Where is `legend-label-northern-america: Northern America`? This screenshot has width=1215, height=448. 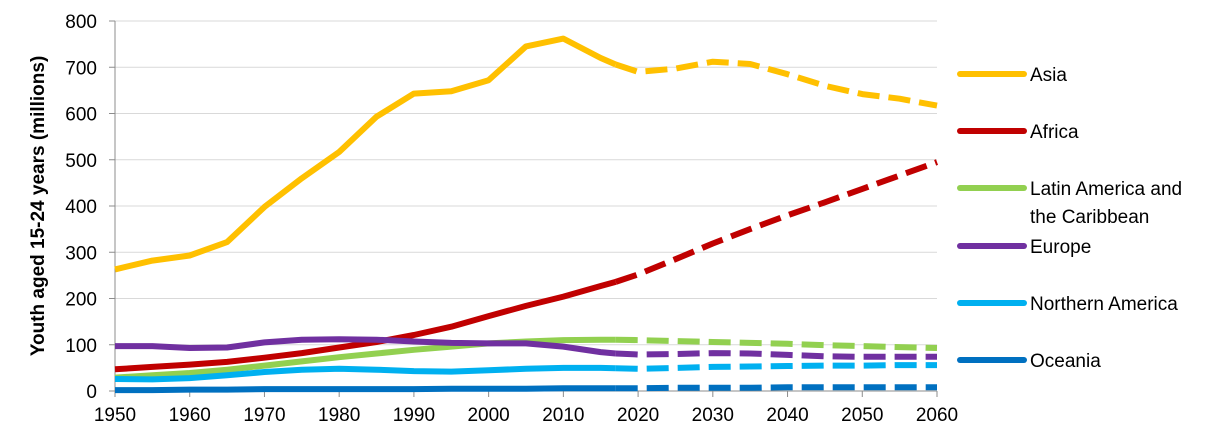 legend-label-northern-america: Northern America is located at coordinates (1104, 304).